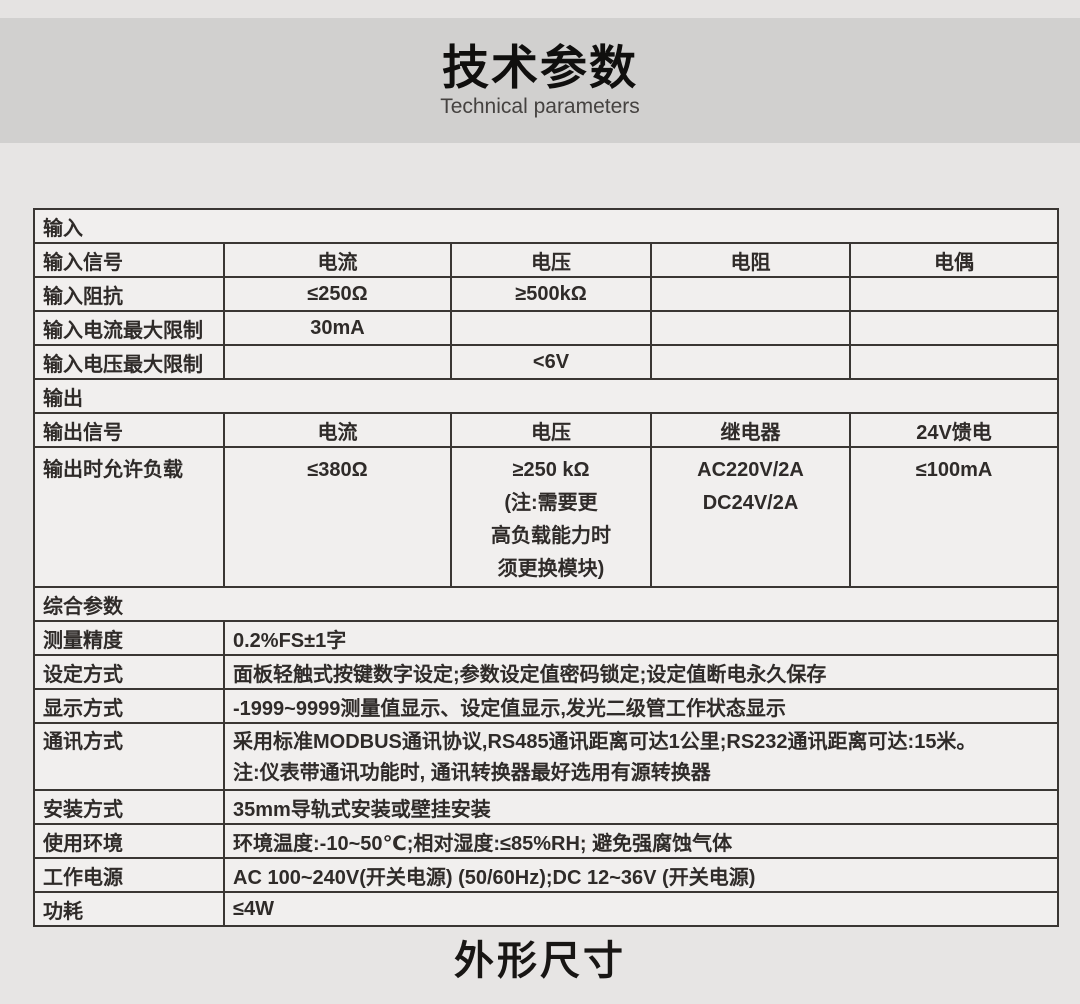 The image size is (1080, 1004). Describe the element at coordinates (129, 638) in the screenshot. I see `label-cell: 测量精度` at that location.